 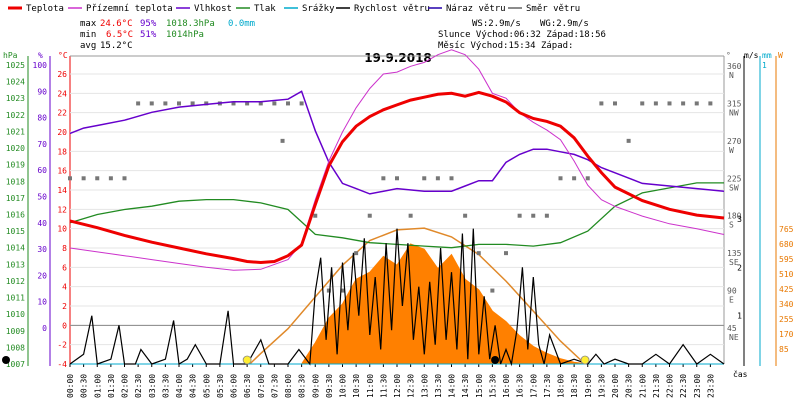 I want to click on tick-label-c: 6, so click(x=64, y=267).